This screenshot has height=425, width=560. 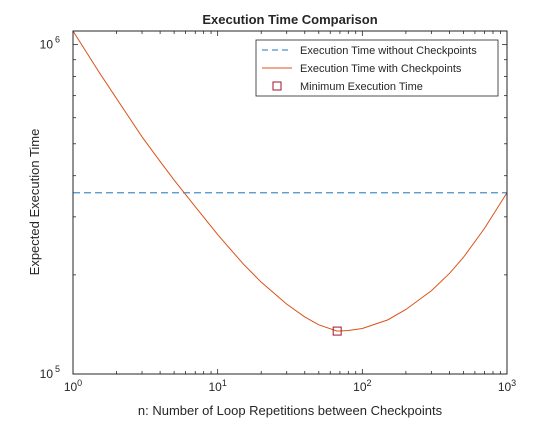 What do you see at coordinates (381, 69) in the screenshot?
I see `legend-label-with-checkpoints: Execution Time with Checkpoints` at bounding box center [381, 69].